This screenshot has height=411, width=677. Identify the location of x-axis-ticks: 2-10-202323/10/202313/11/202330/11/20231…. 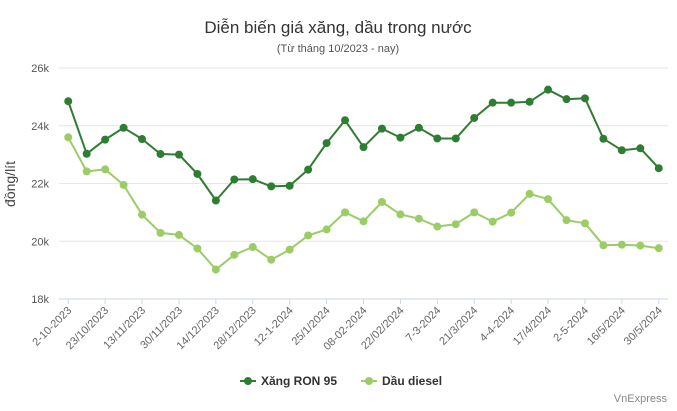
(347, 326).